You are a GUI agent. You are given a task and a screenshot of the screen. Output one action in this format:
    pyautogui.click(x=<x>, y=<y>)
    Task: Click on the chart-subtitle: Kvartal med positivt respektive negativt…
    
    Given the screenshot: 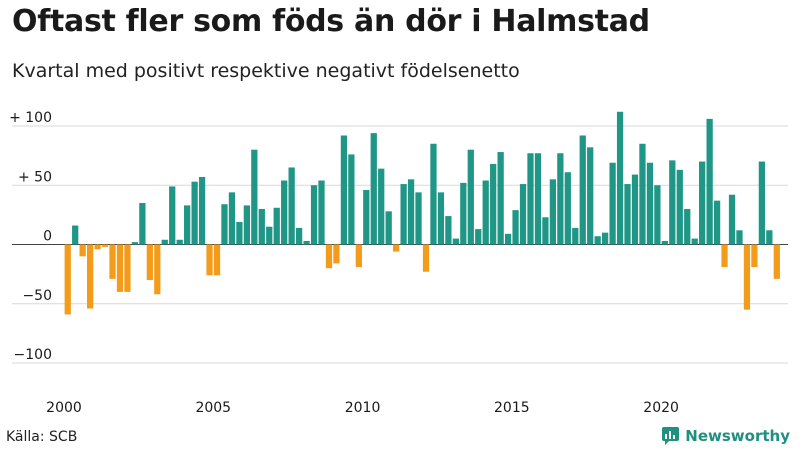 What is the action you would take?
    pyautogui.click(x=266, y=71)
    